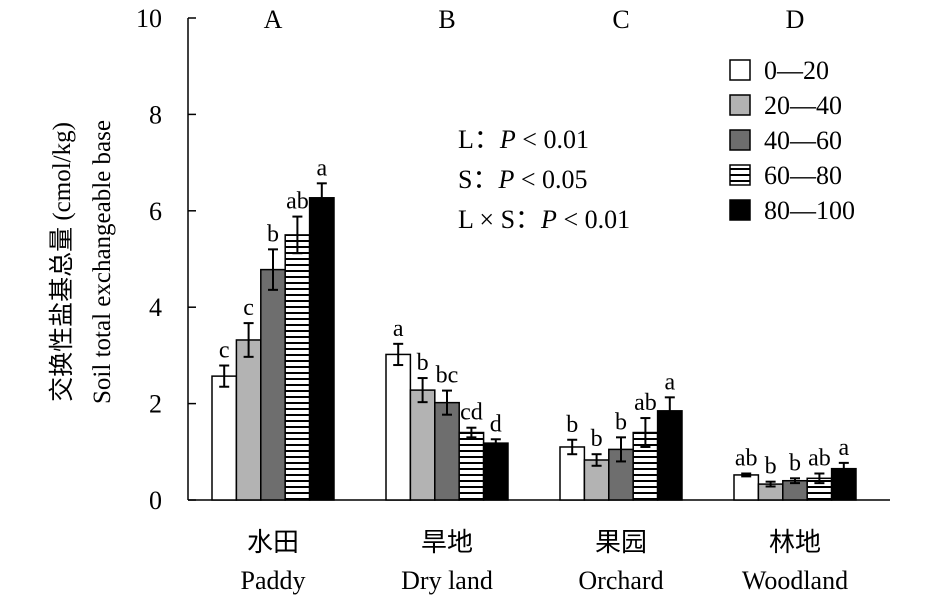 Image resolution: width=945 pixels, height=601 pixels. Describe the element at coordinates (447, 542) in the screenshot. I see `category-label-cn: 旱地` at that location.